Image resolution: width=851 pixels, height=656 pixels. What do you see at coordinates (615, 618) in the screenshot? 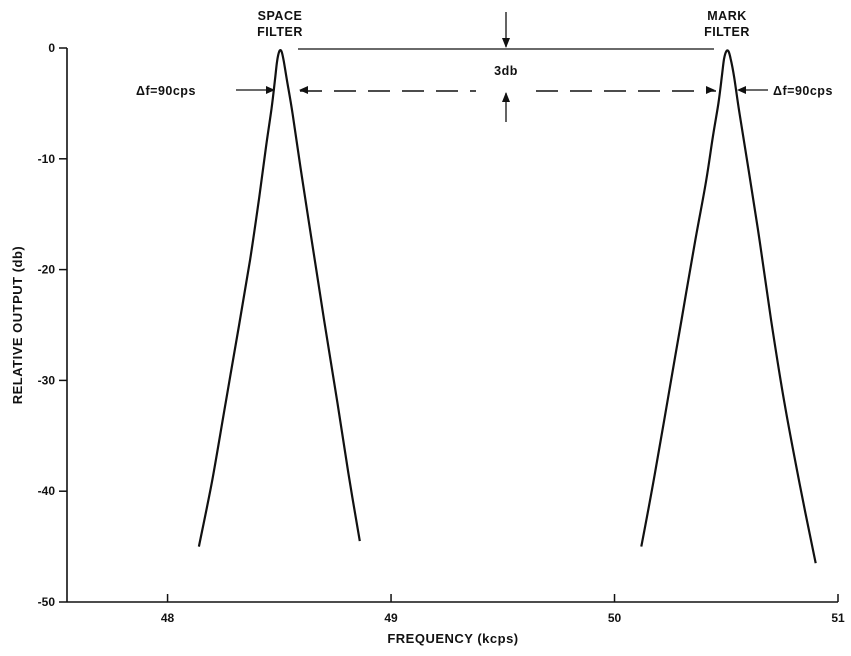
I see `x-tick-label: 50` at bounding box center [615, 618].